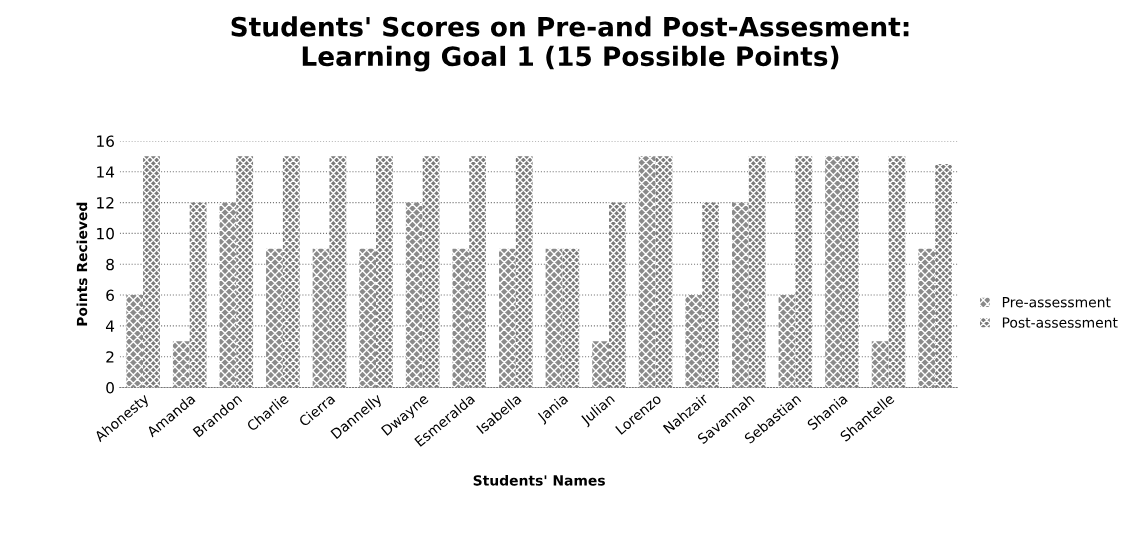 The image size is (1141, 542). Describe the element at coordinates (105, 233) in the screenshot. I see `y-tick-label: 10` at that location.